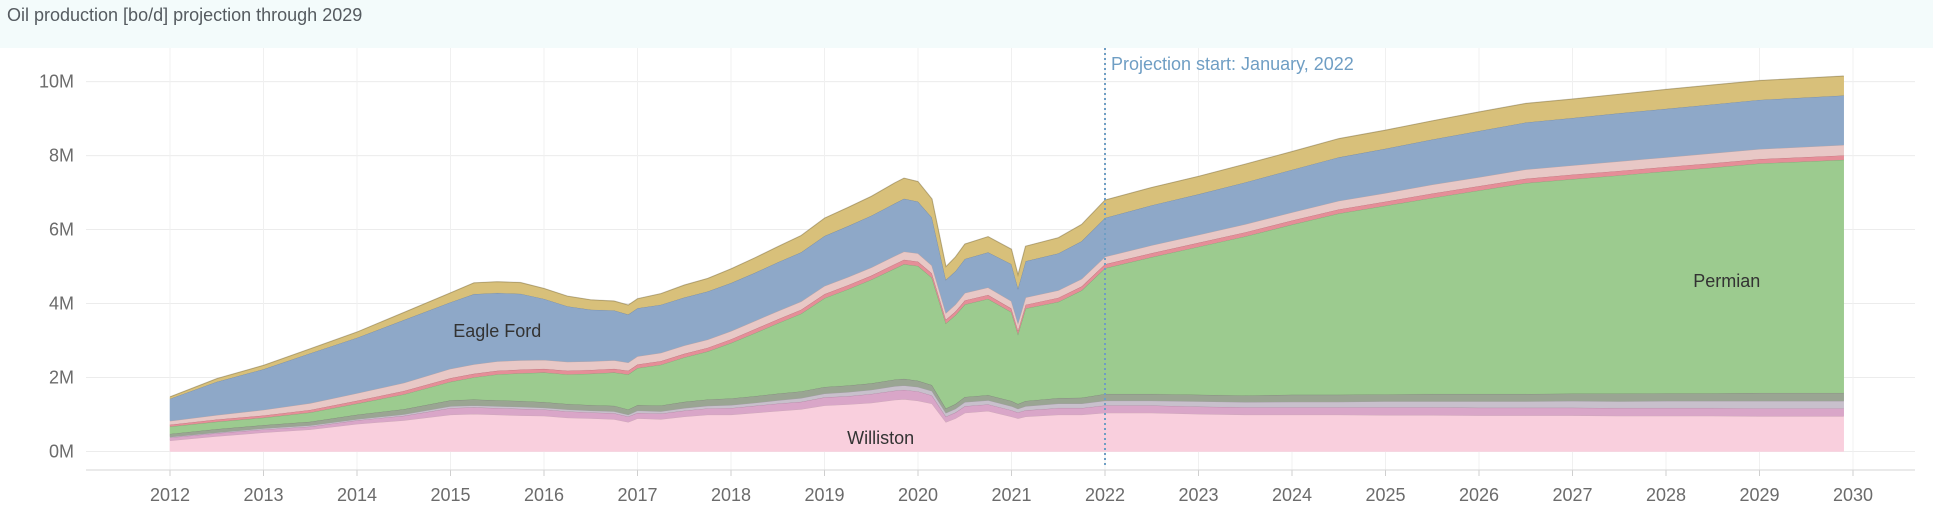 The image size is (1933, 514). I want to click on y-tick-label: 6M, so click(61, 230).